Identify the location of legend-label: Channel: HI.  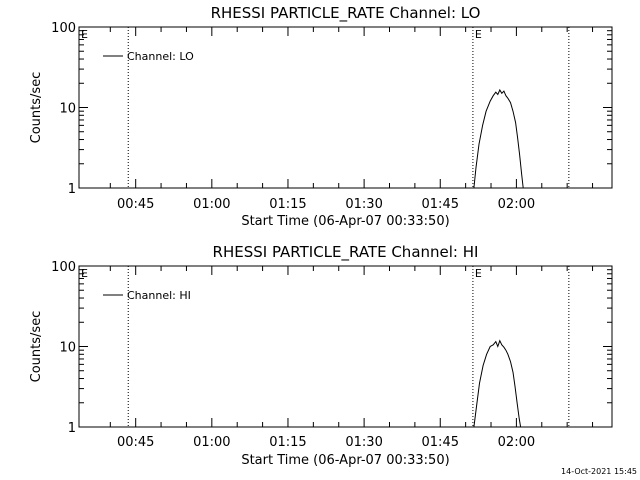
(159, 295).